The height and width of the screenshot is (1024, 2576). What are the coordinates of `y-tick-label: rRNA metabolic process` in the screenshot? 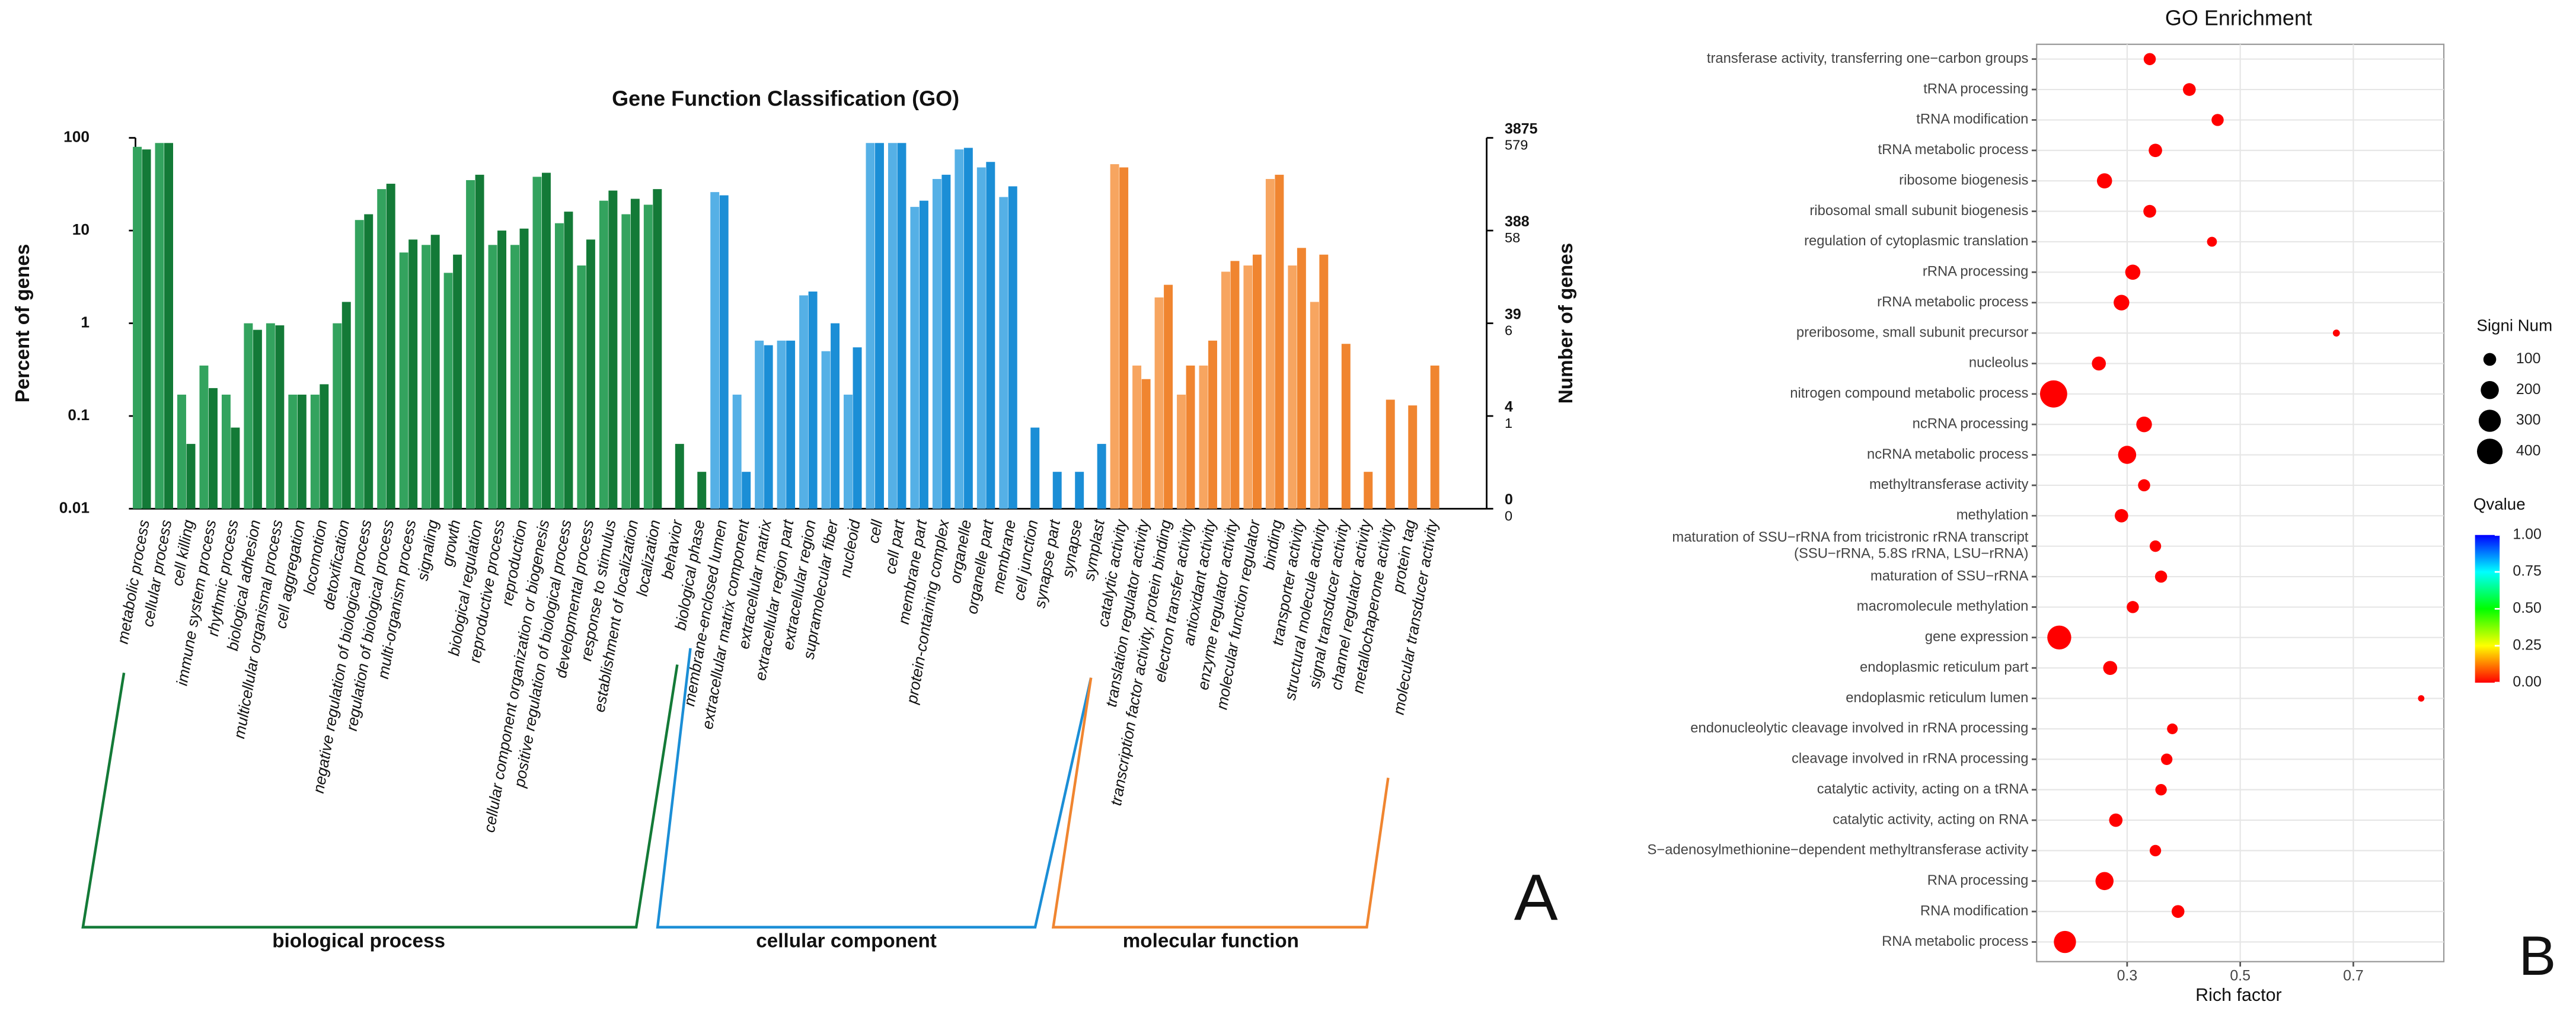 It's located at (1952, 302).